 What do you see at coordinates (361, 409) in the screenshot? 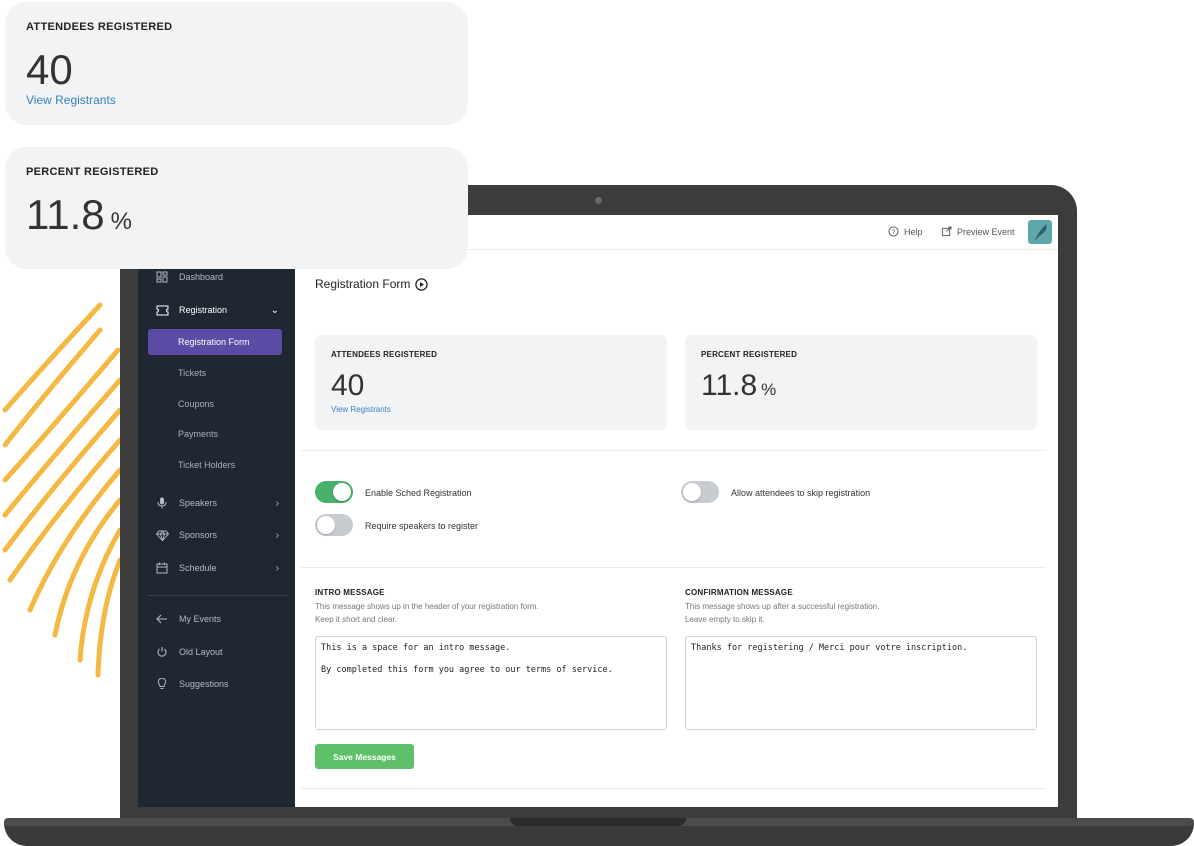
I see `view-registrants-link: View Registrants` at bounding box center [361, 409].